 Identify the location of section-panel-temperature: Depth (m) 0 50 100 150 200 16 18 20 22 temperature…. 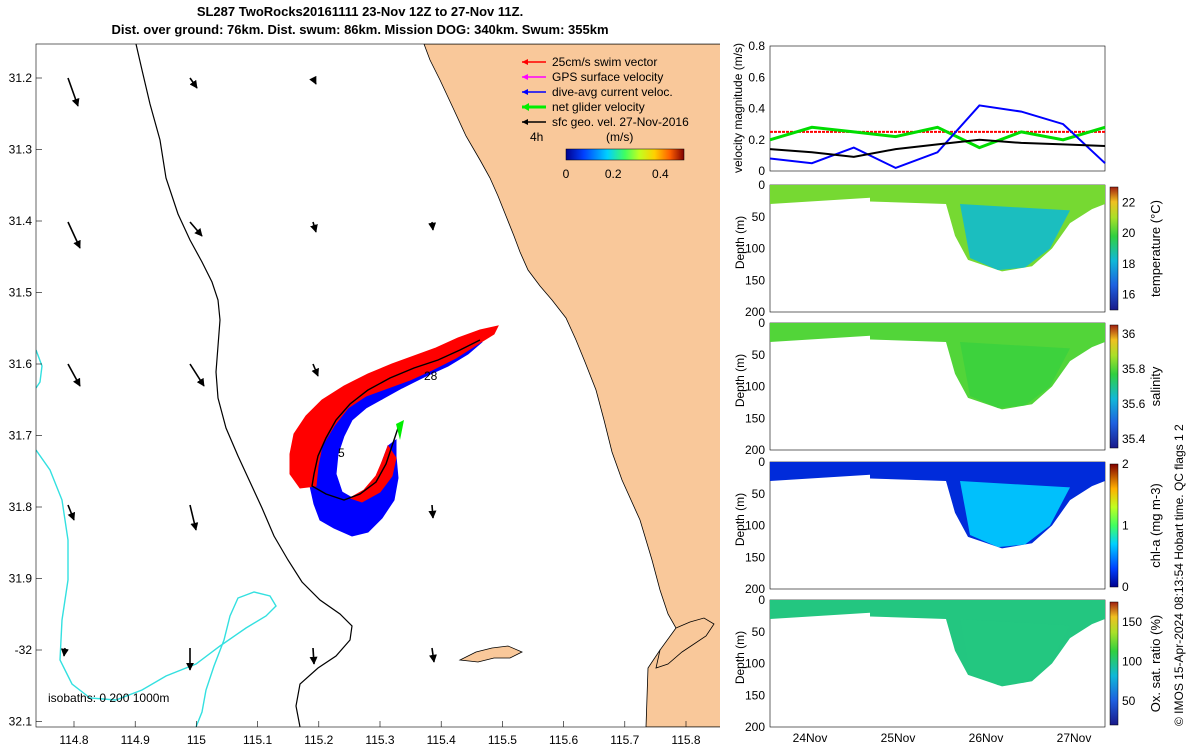
(948, 248).